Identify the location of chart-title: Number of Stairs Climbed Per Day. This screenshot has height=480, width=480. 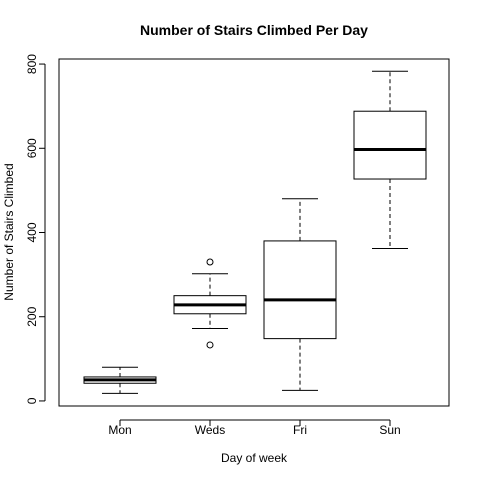
(254, 30).